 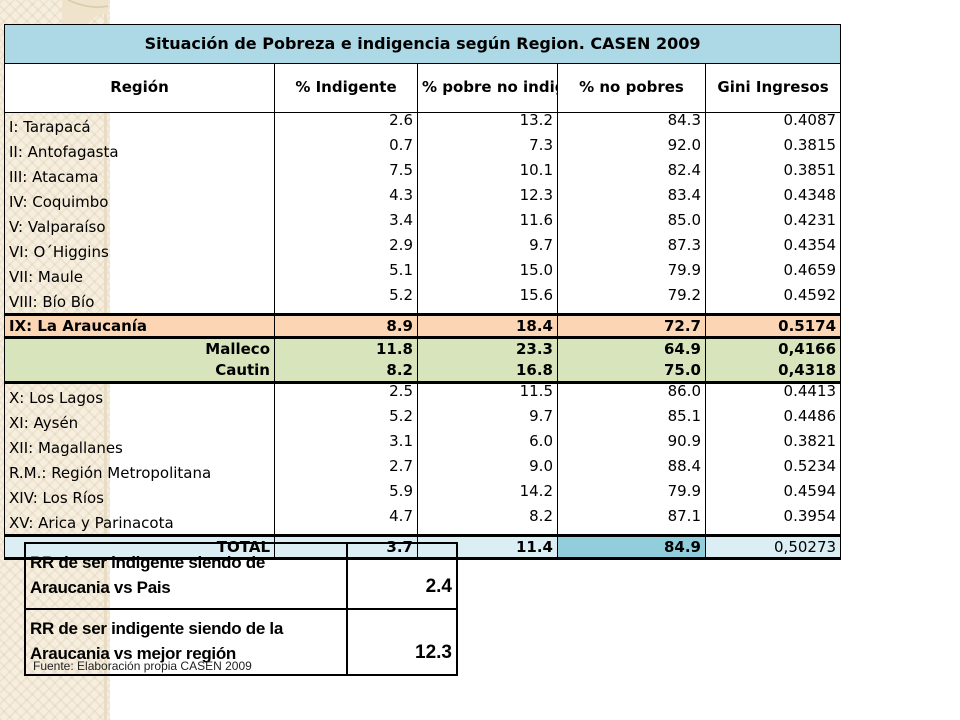 What do you see at coordinates (487, 395) in the screenshot?
I see `pobre-no-indigente-cell: 11.5` at bounding box center [487, 395].